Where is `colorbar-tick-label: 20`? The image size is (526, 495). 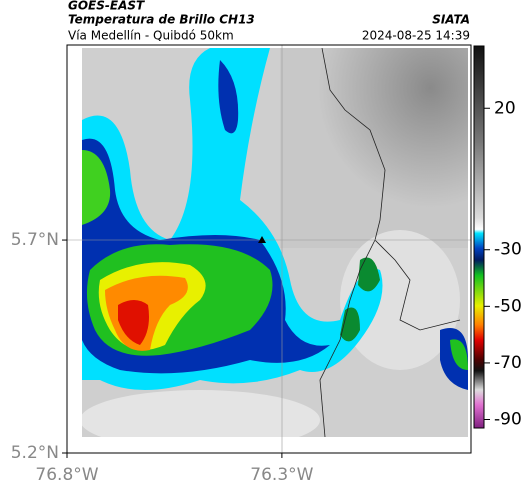
colorbar-tick-label: 20 is located at coordinates (505, 108).